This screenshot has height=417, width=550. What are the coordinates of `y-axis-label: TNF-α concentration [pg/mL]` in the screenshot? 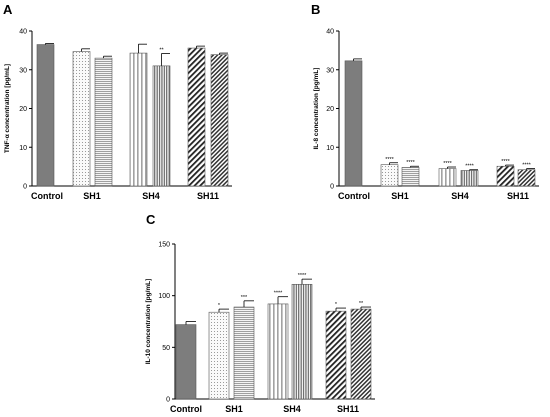 It's located at (7, 108).